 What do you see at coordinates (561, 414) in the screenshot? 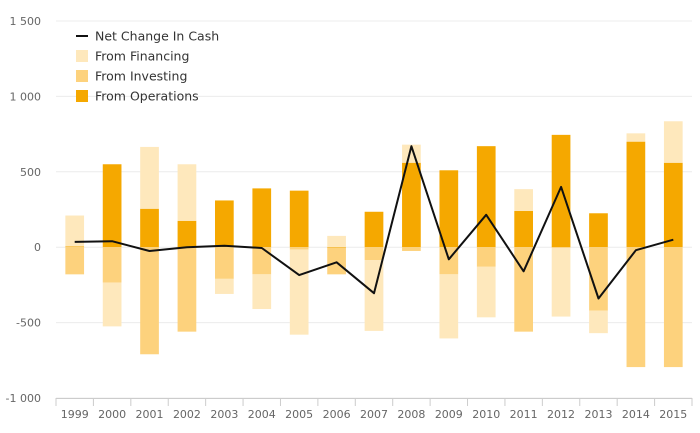
I see `x-tick-label: 2012` at bounding box center [561, 414].